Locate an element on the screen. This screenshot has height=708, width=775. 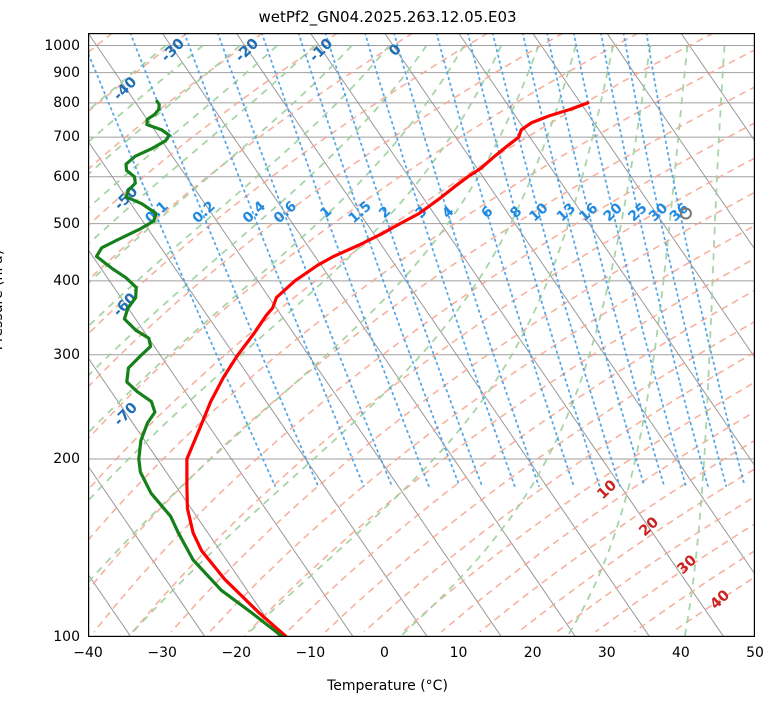
mixing-ratio-label: 0.6 is located at coordinates (285, 212).